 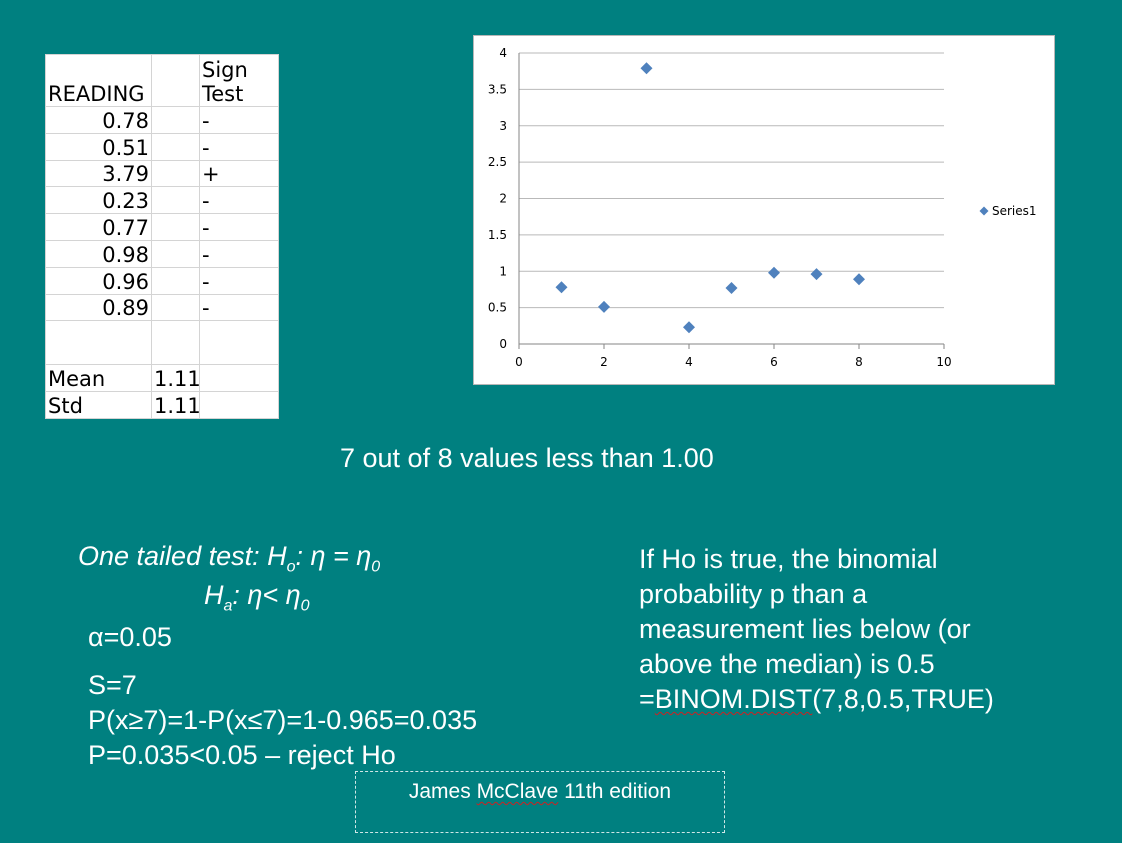 What do you see at coordinates (112, 685) in the screenshot?
I see `calc-line: S=7` at bounding box center [112, 685].